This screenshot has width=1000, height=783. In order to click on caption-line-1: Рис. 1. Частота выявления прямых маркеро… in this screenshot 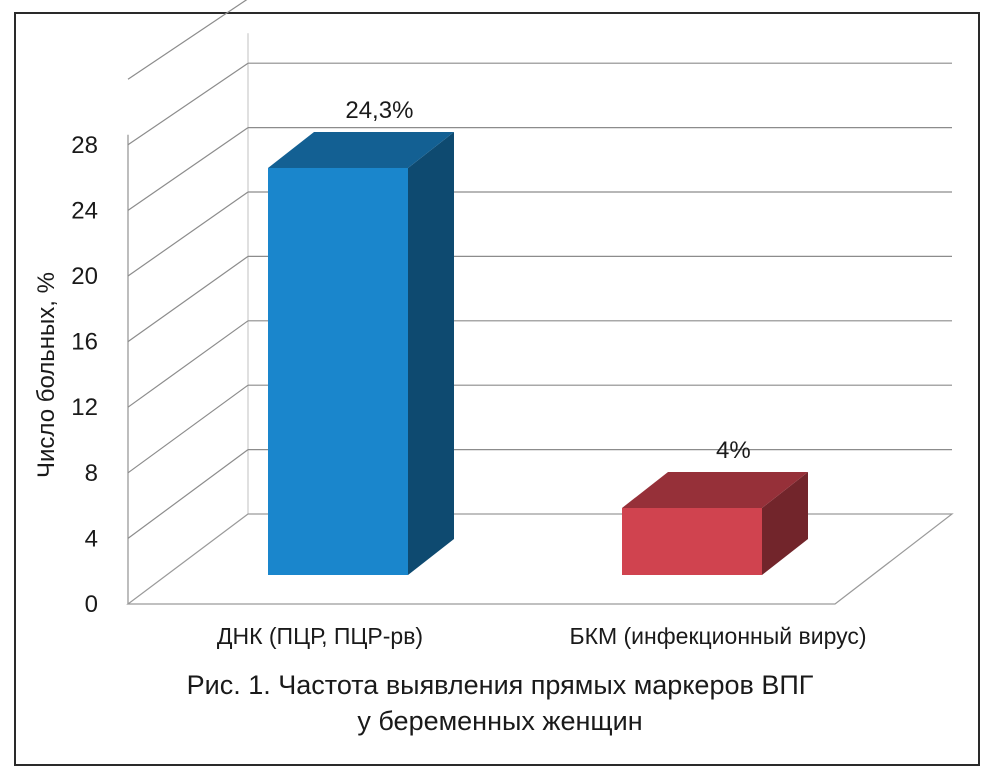, I will do `click(500, 685)`.